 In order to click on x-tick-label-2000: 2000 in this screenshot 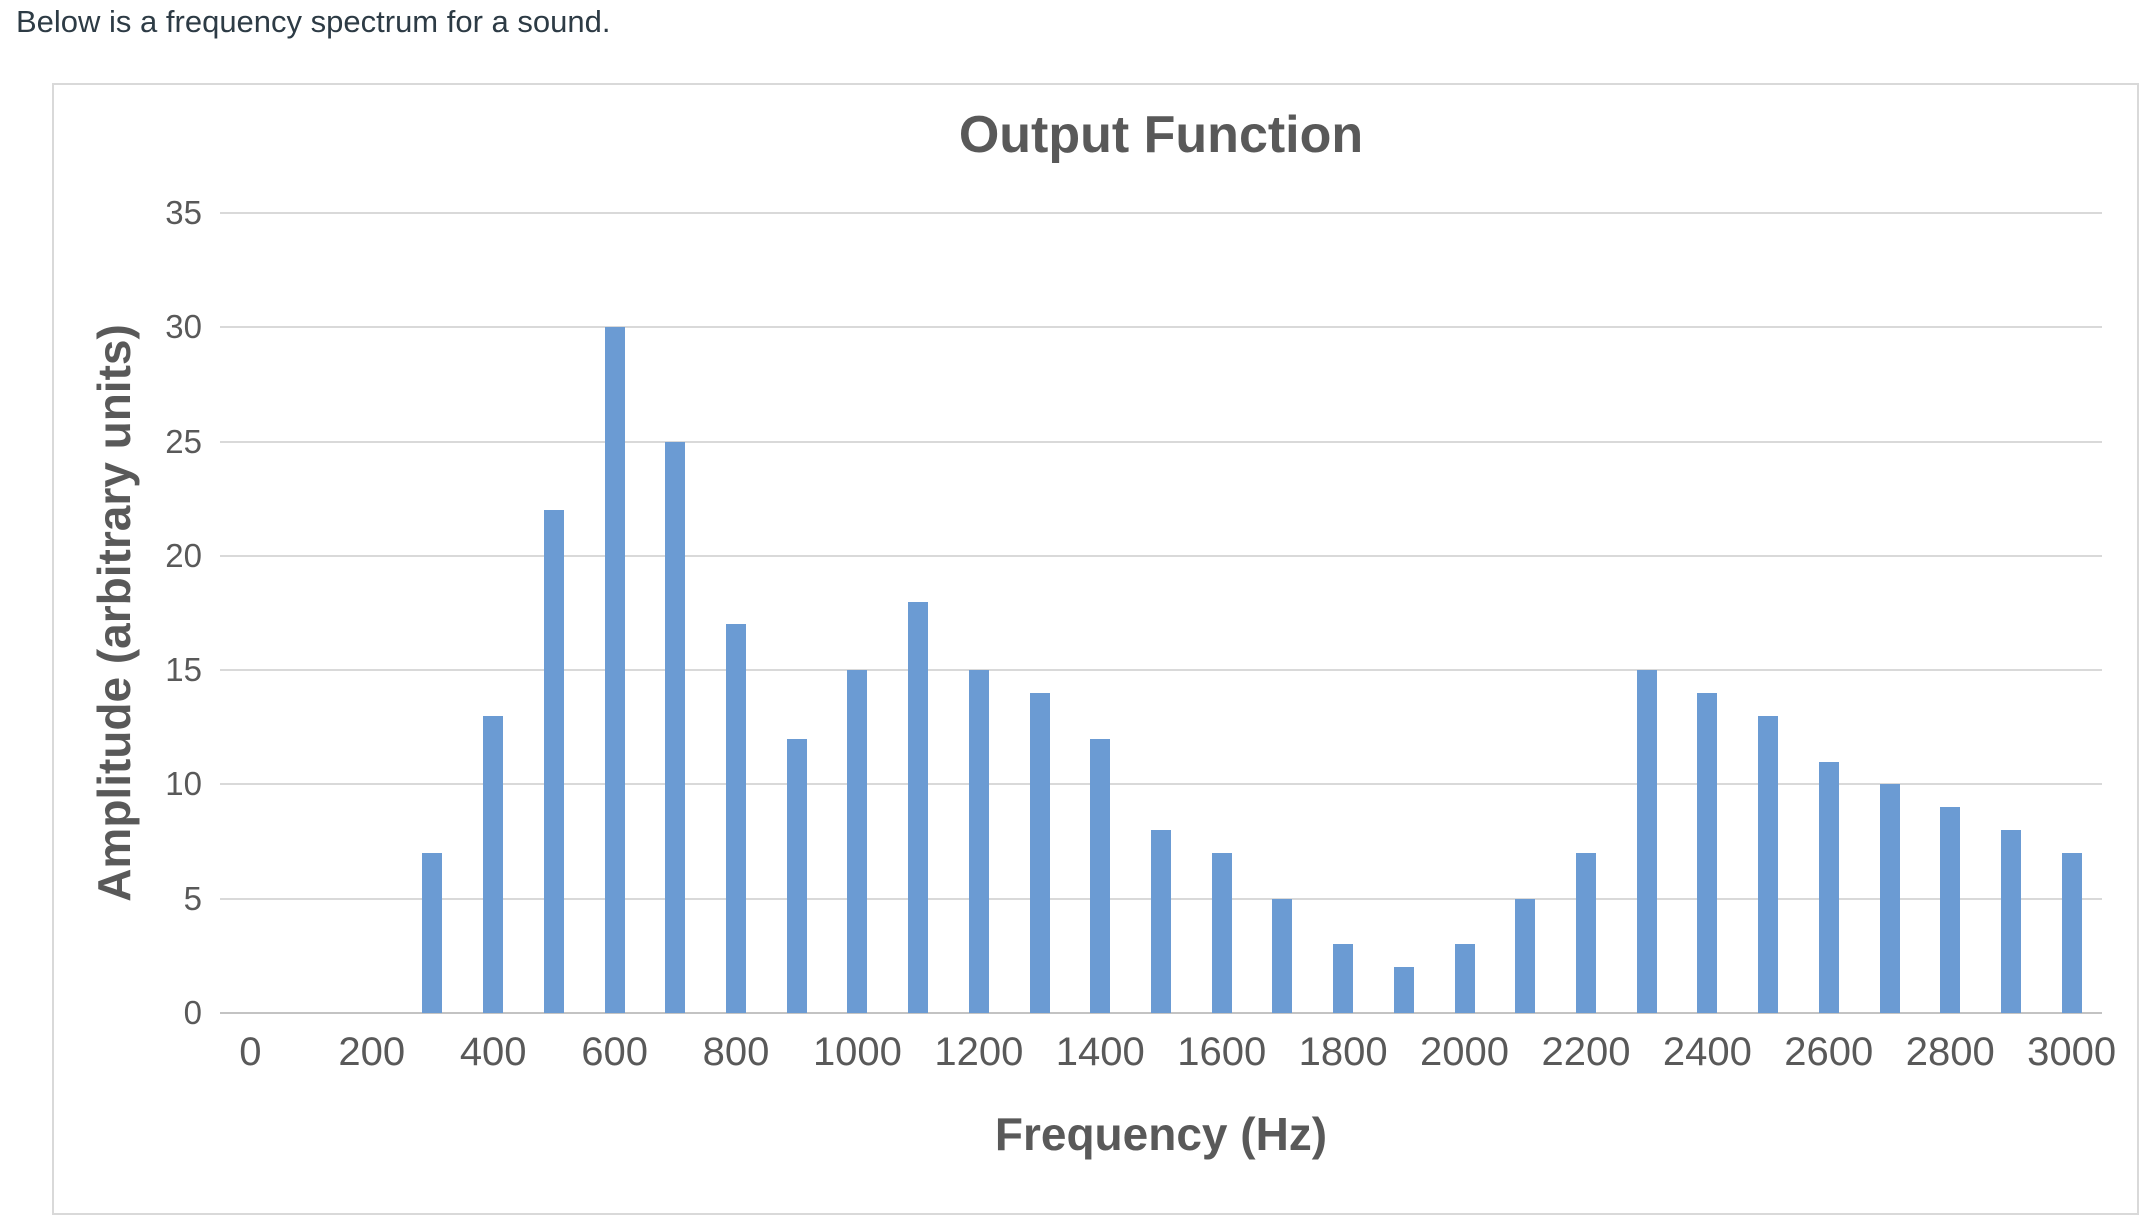, I will do `click(1465, 1052)`.